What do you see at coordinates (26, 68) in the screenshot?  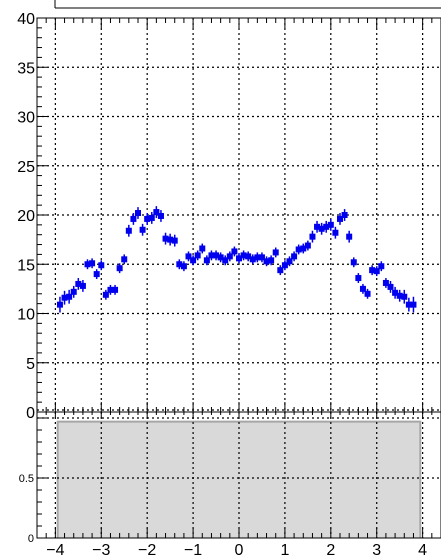 I see `upper-ytick-label-35: 35` at bounding box center [26, 68].